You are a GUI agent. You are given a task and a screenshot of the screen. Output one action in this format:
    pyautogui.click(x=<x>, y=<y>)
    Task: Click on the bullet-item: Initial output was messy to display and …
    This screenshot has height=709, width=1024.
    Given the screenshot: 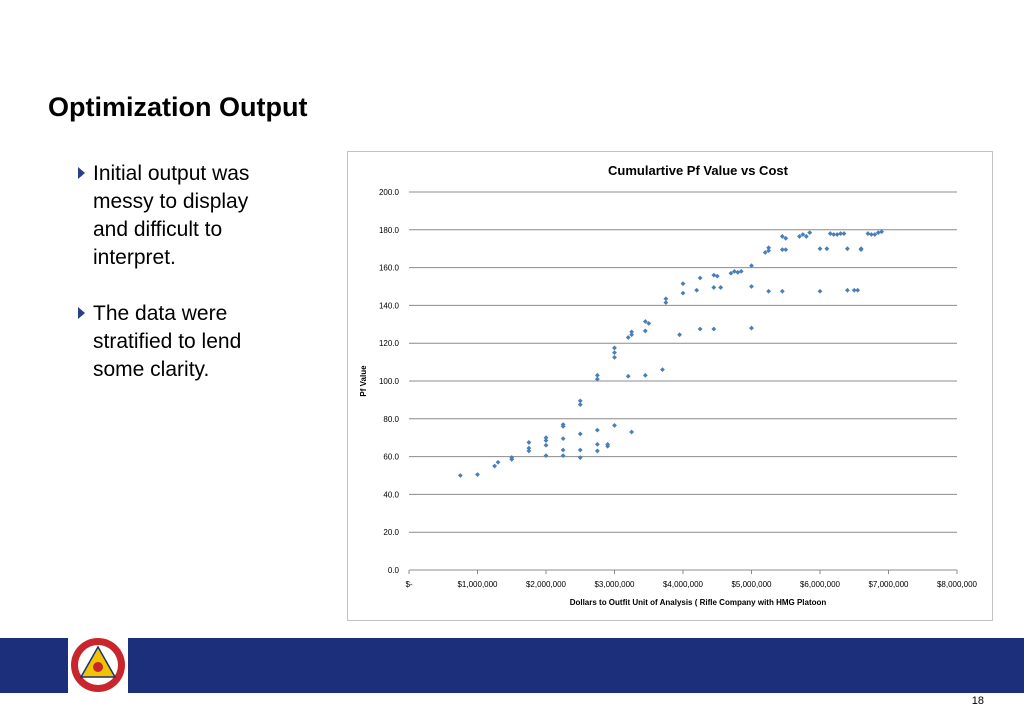 What is the action you would take?
    pyautogui.click(x=183, y=216)
    